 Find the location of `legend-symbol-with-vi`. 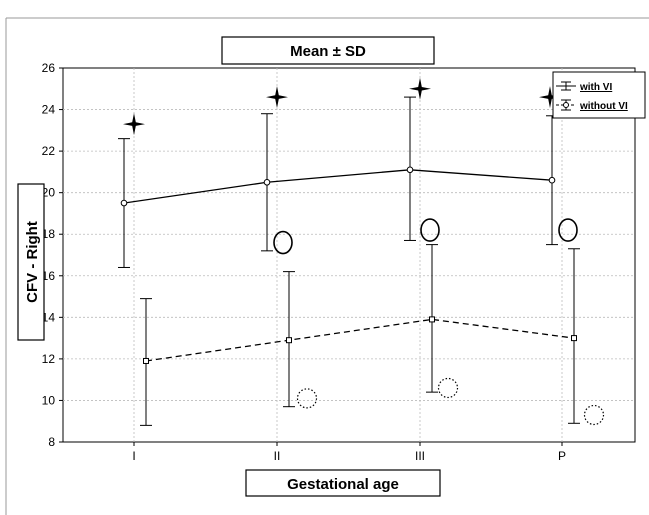

legend-symbol-with-vi is located at coordinates (566, 86).